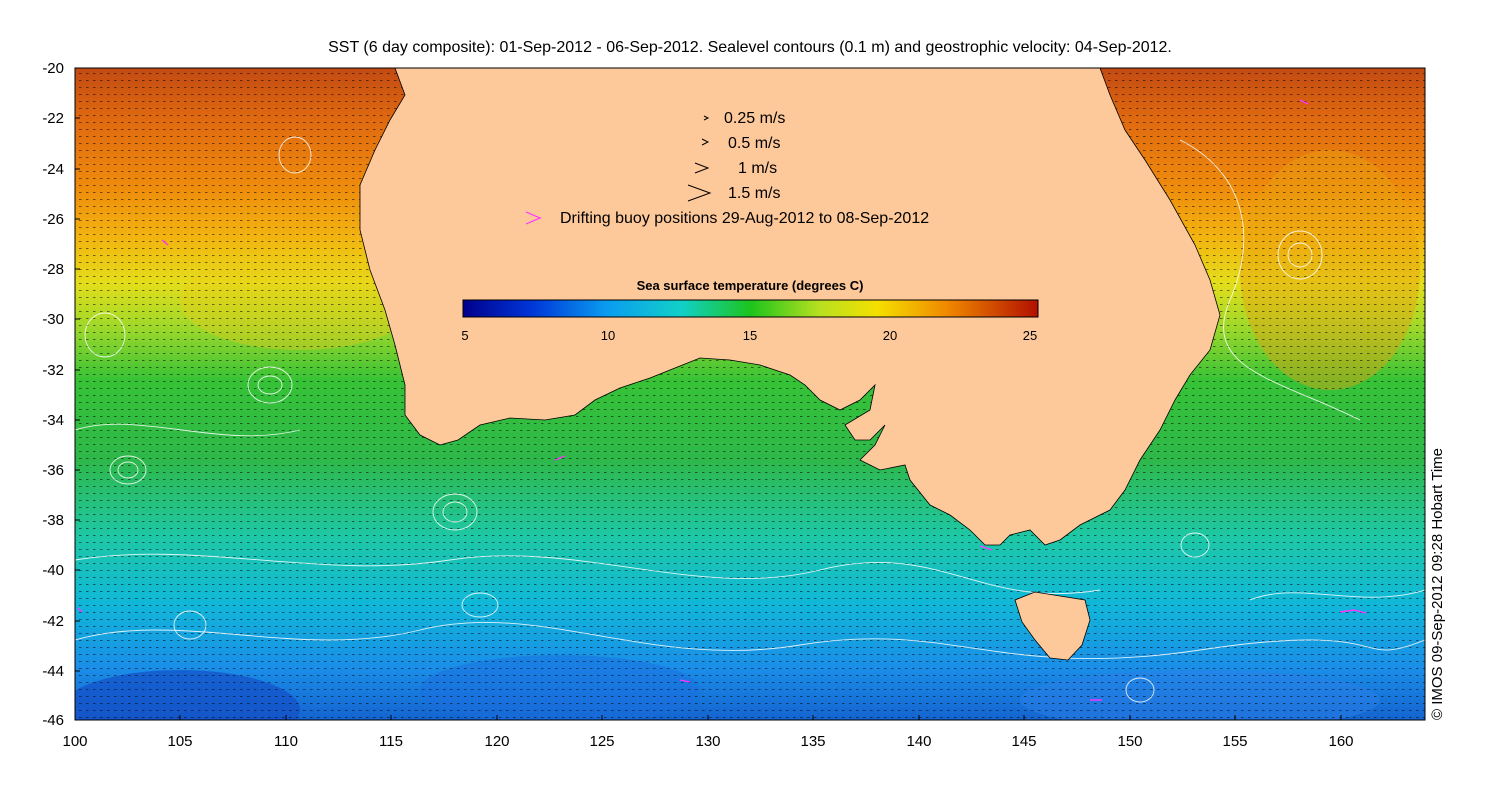 This screenshot has height=790, width=1500. I want to click on y-tick-label: -20, so click(53, 68).